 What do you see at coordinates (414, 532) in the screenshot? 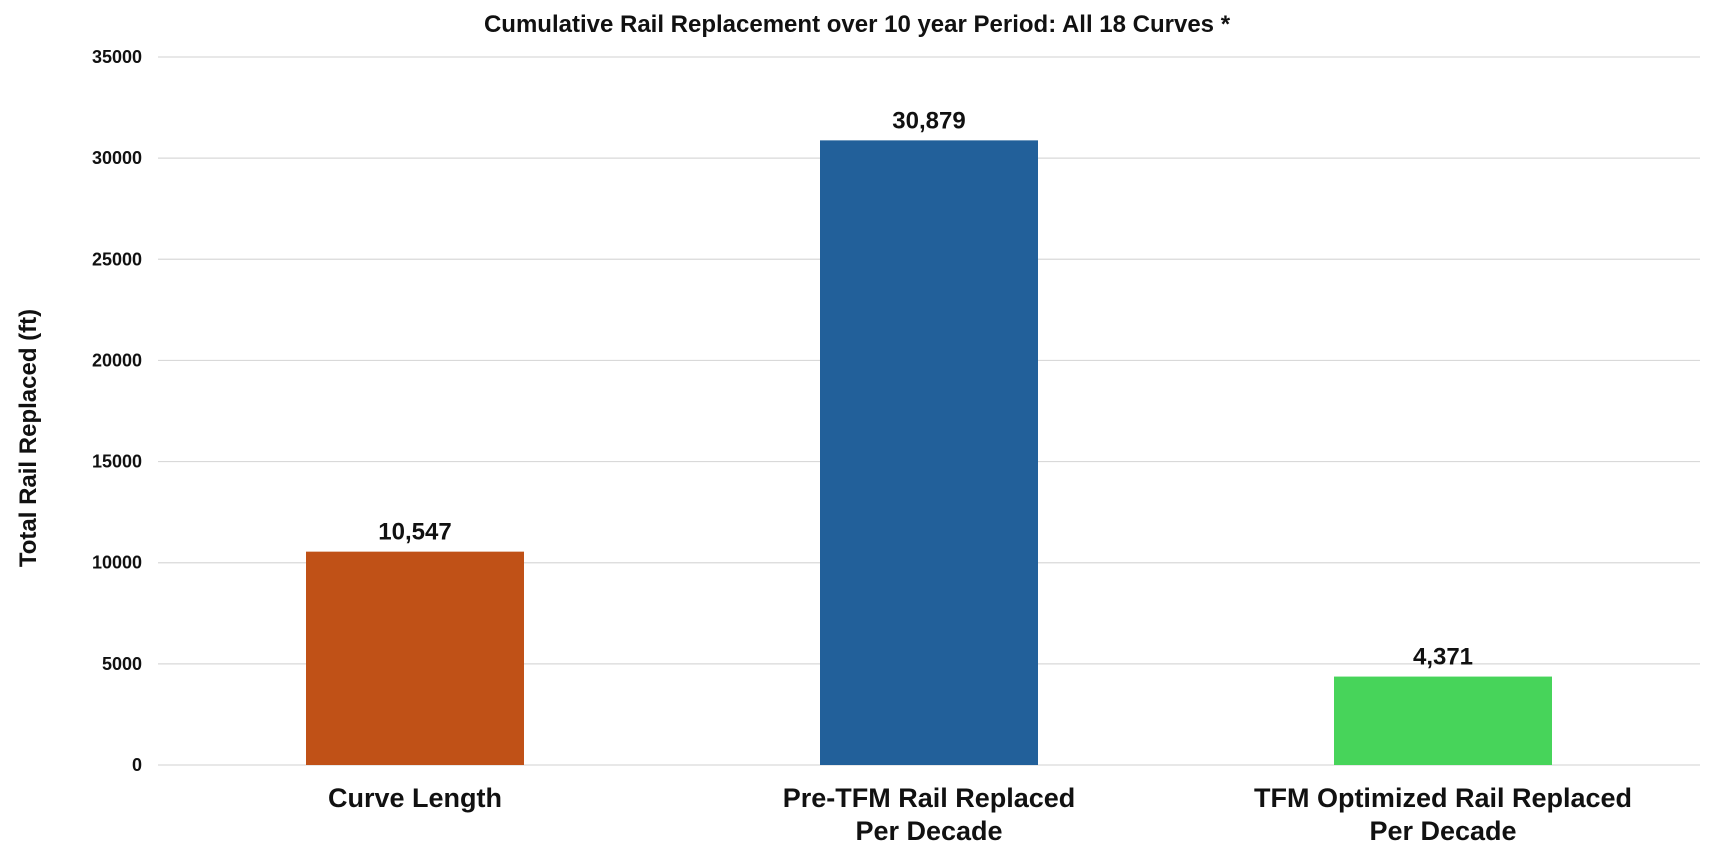
I see `data-label: 10,547` at bounding box center [414, 532].